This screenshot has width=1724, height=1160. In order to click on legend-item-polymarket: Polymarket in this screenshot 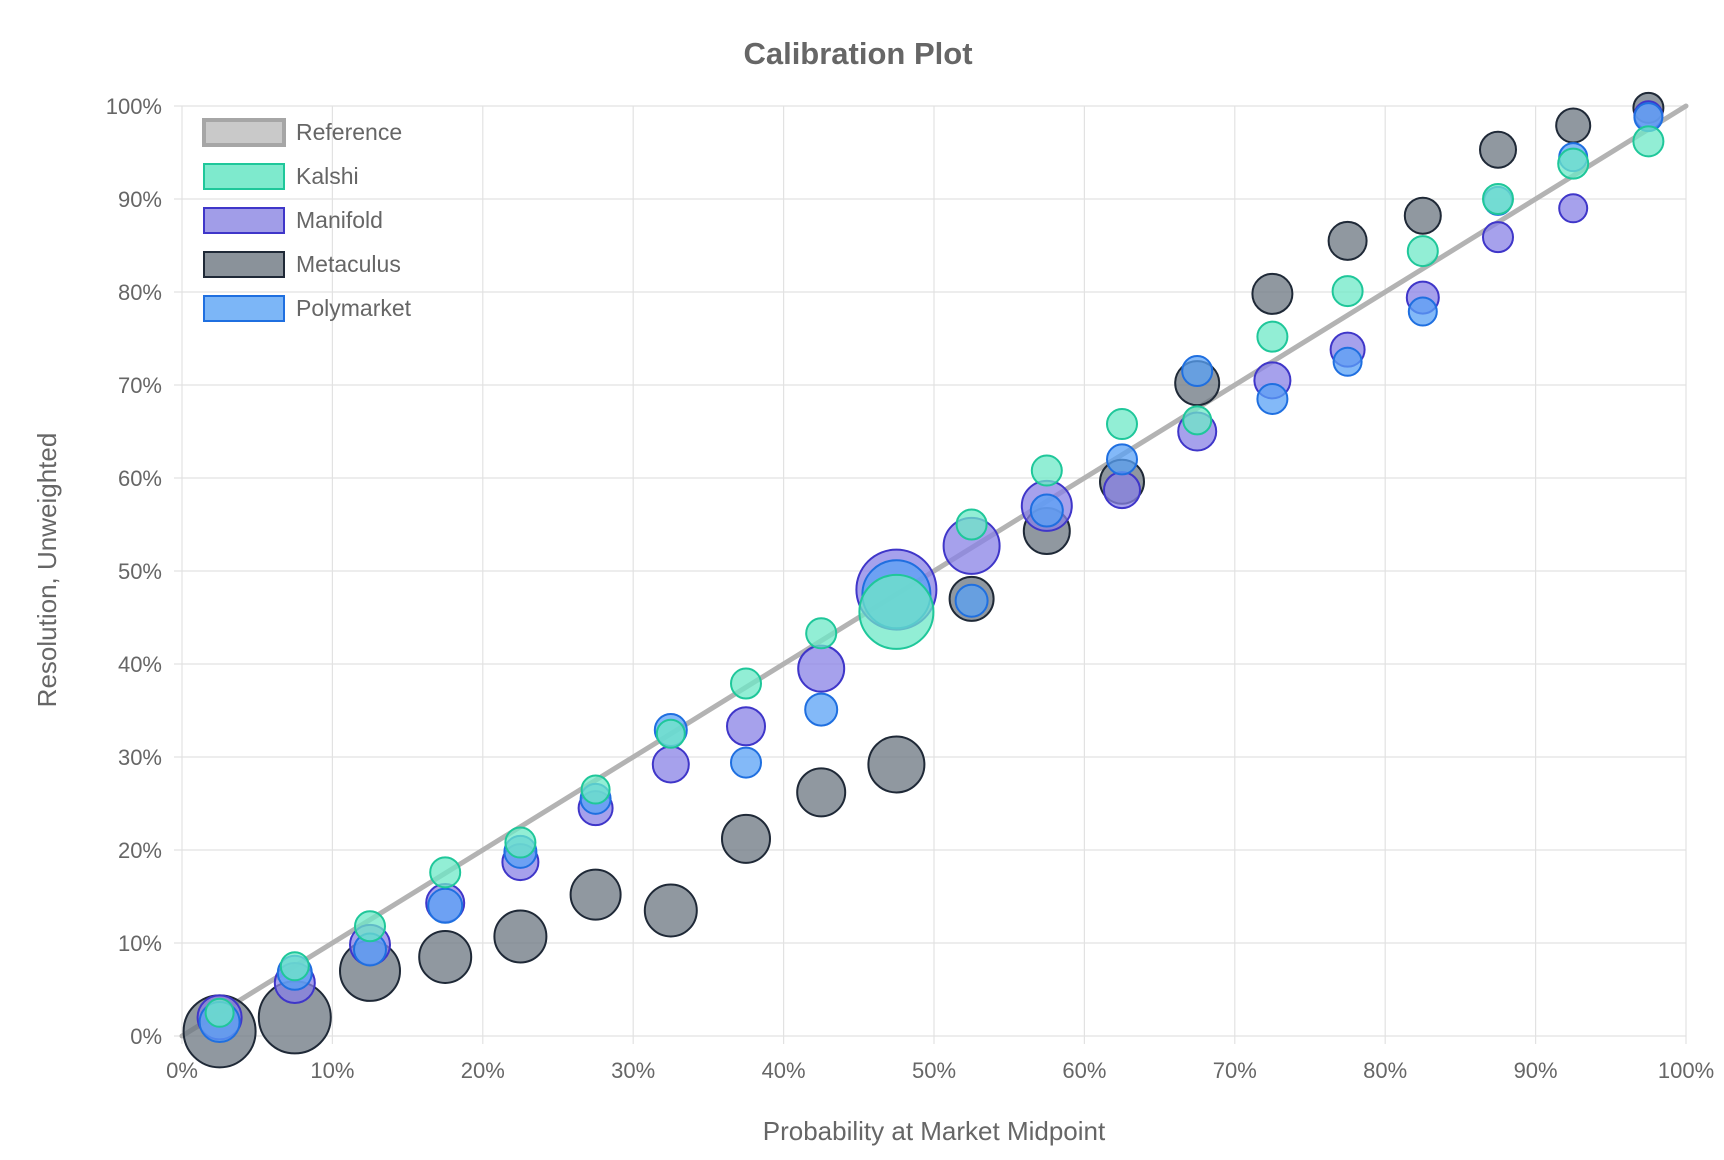, I will do `click(307, 308)`.